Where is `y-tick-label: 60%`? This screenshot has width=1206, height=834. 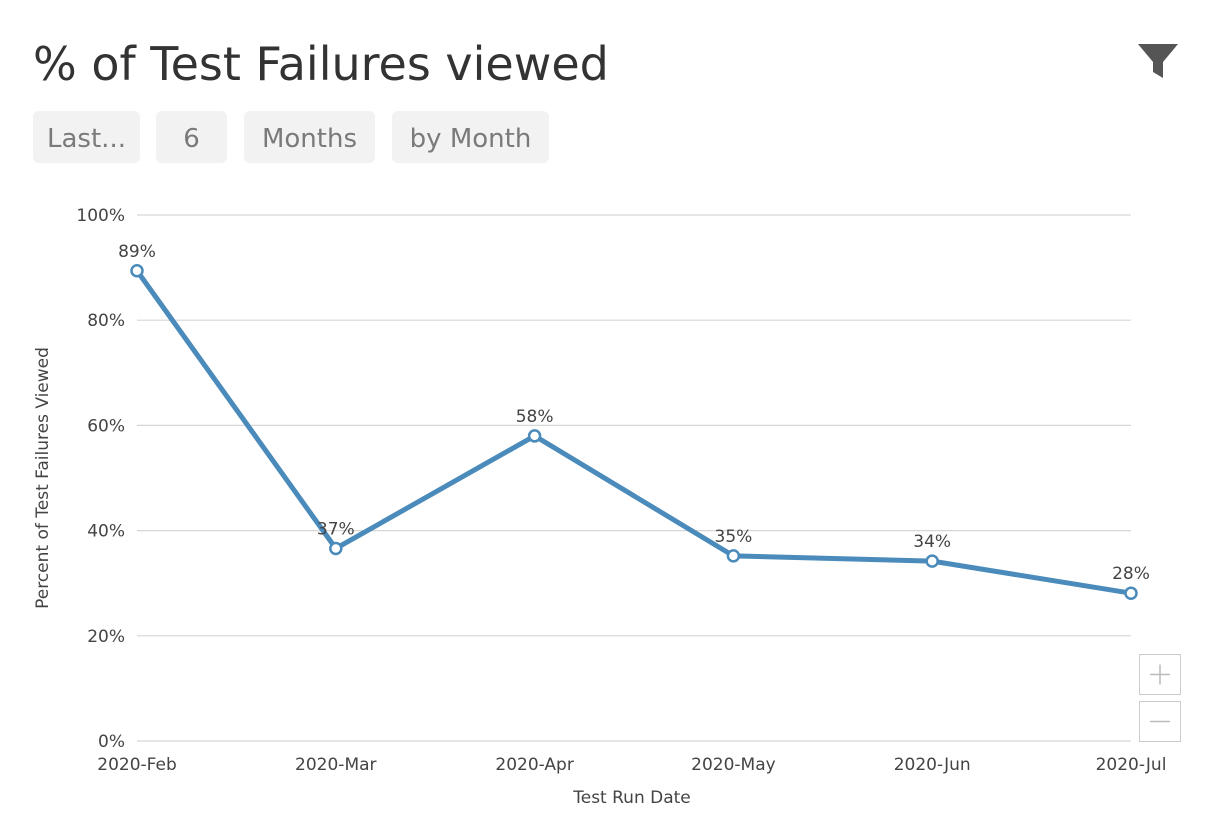 y-tick-label: 60% is located at coordinates (106, 426).